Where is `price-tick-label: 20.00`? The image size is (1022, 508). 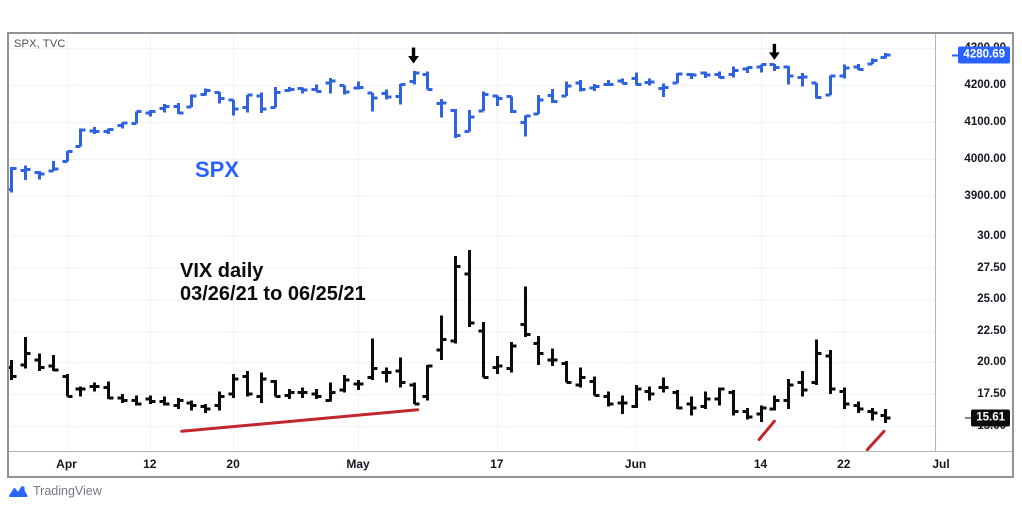 price-tick-label: 20.00 is located at coordinates (991, 362).